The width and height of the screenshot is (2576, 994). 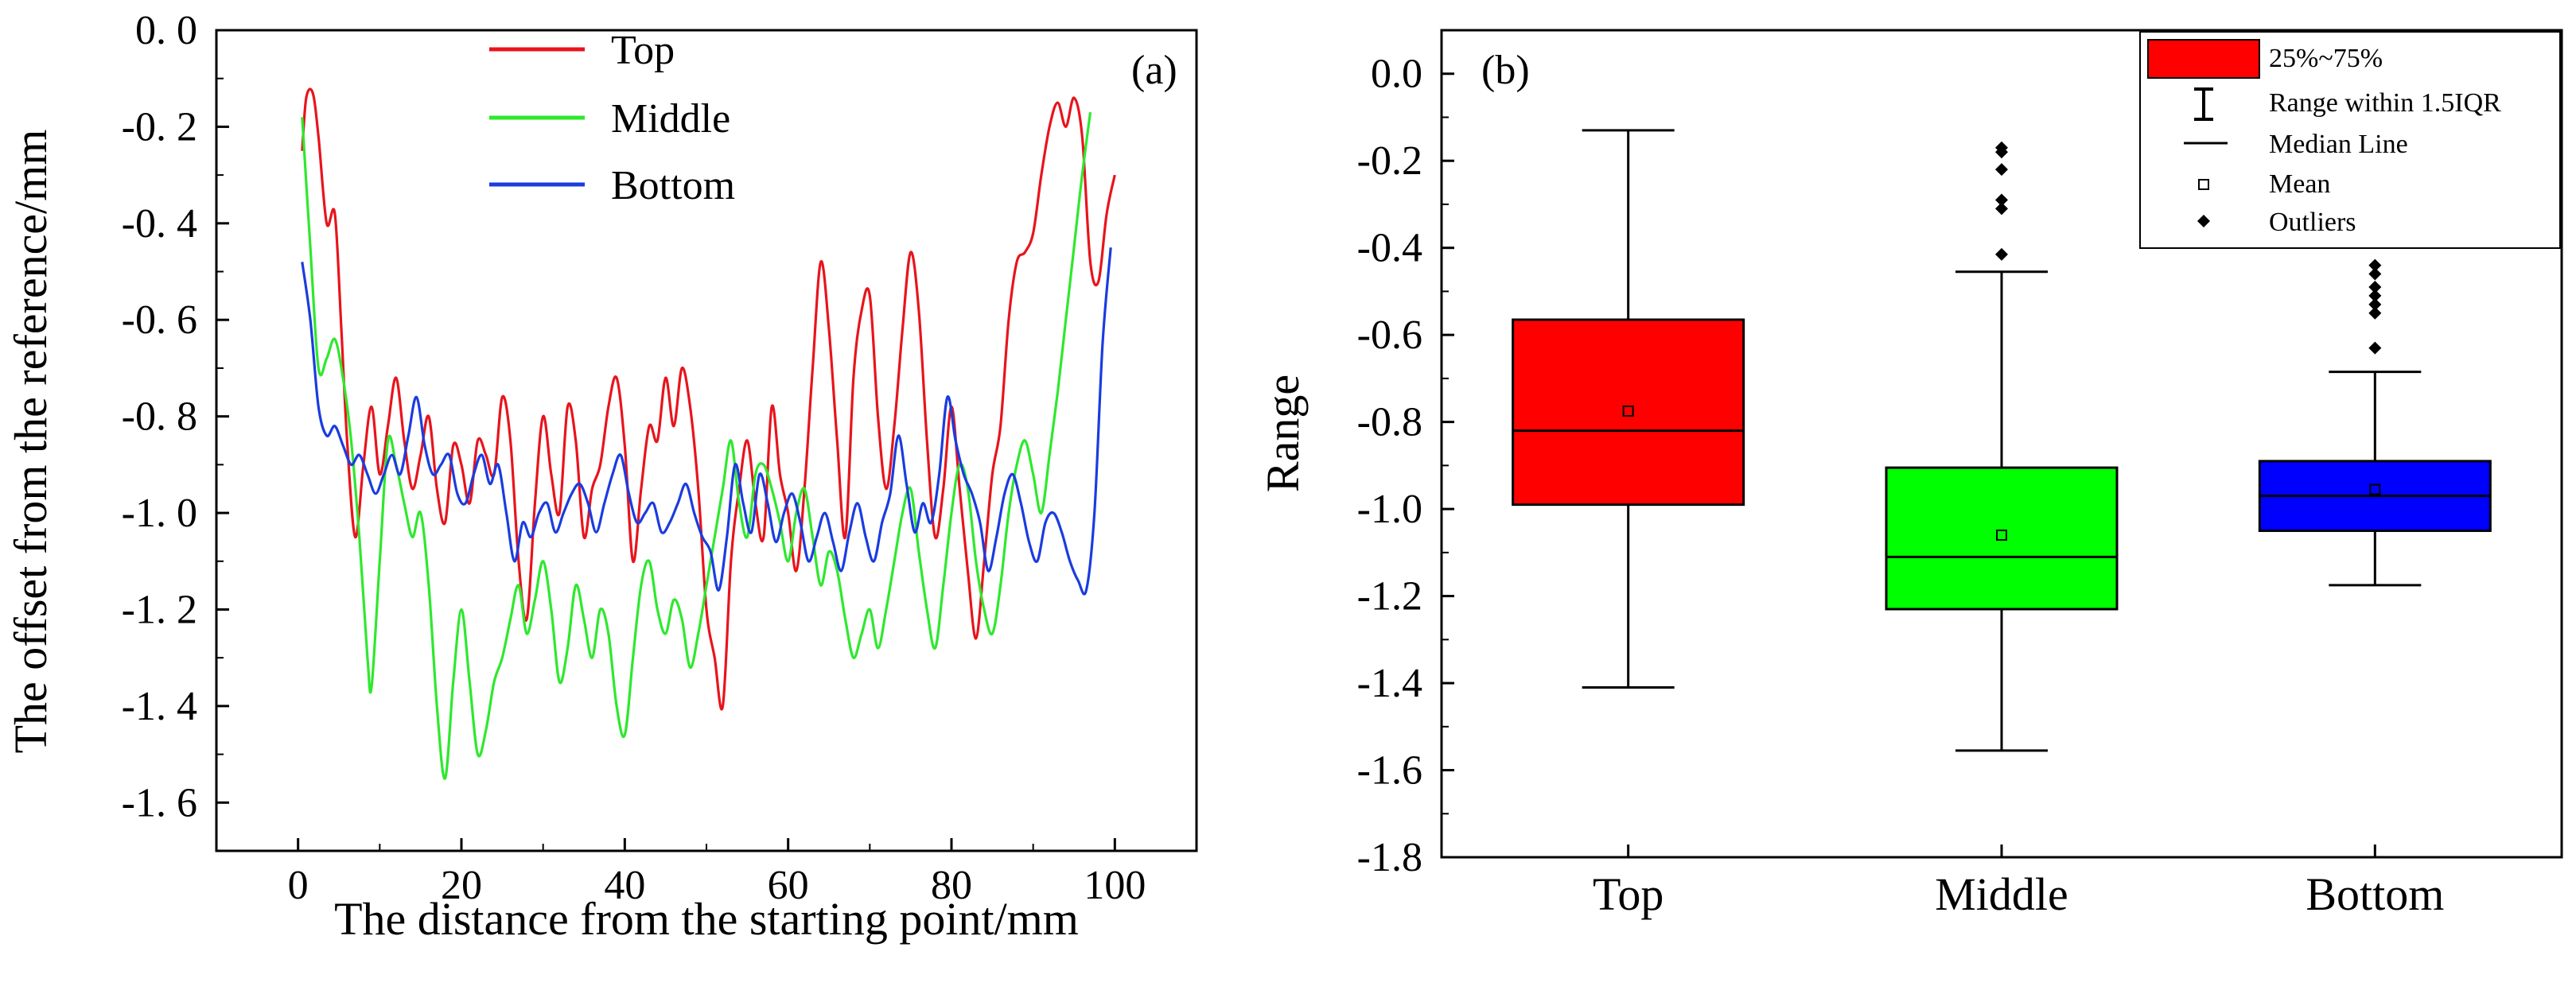 I want to click on panel-b-label: (b), so click(x=1506, y=70).